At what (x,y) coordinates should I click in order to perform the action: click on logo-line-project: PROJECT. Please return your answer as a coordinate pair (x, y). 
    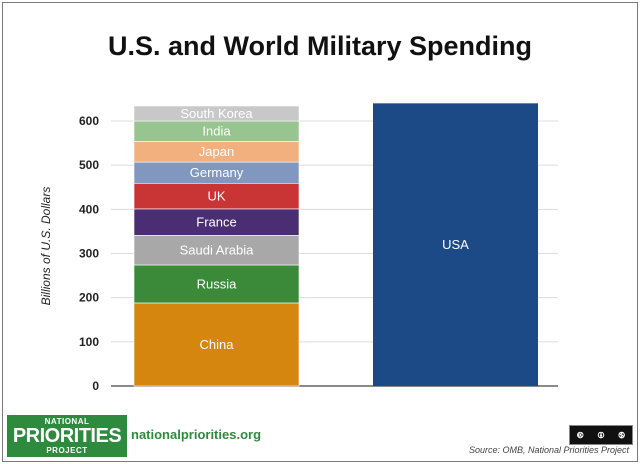
    Looking at the image, I should click on (67, 450).